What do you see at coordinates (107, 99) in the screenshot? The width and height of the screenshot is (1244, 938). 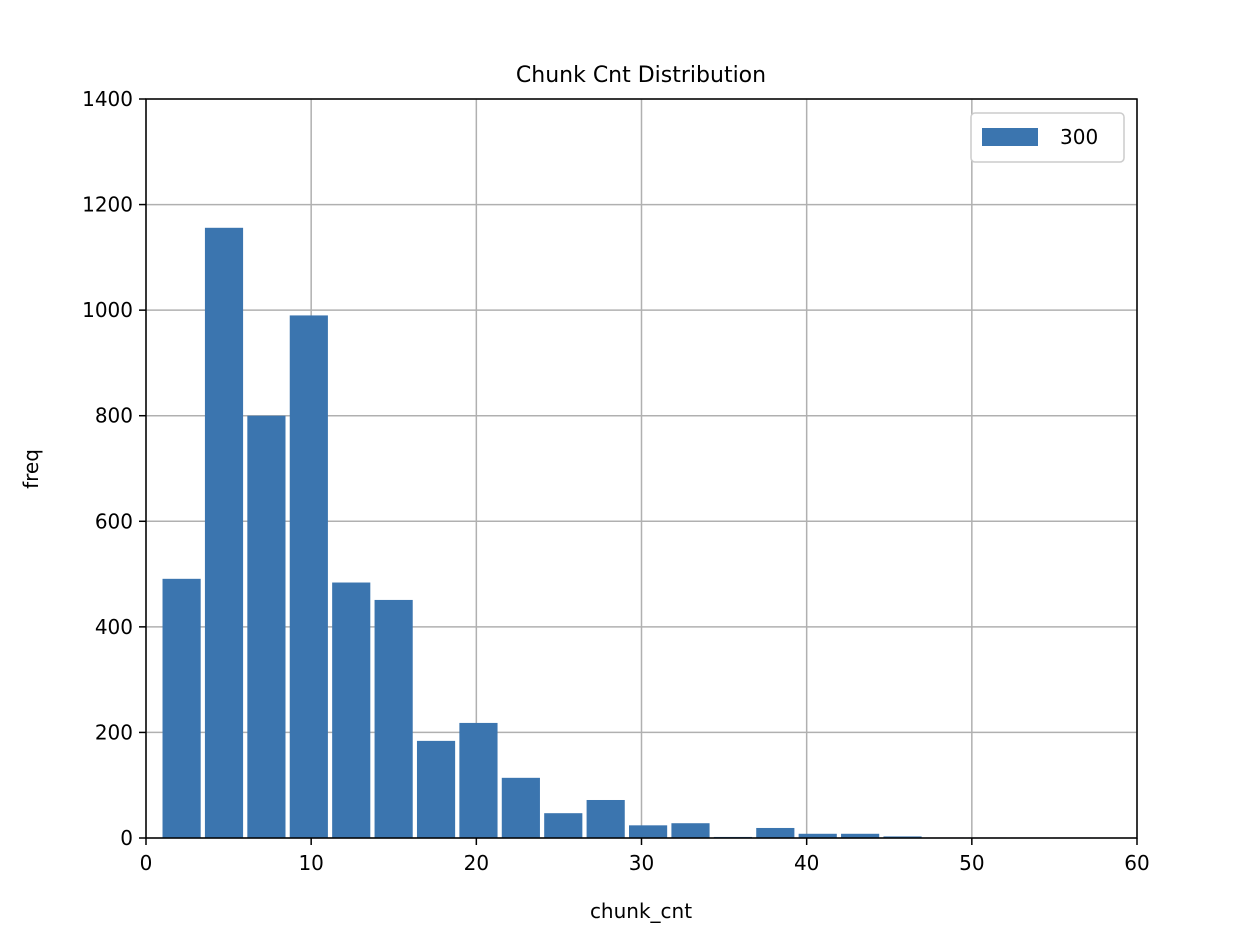 I see `y-tick-label: 1400` at bounding box center [107, 99].